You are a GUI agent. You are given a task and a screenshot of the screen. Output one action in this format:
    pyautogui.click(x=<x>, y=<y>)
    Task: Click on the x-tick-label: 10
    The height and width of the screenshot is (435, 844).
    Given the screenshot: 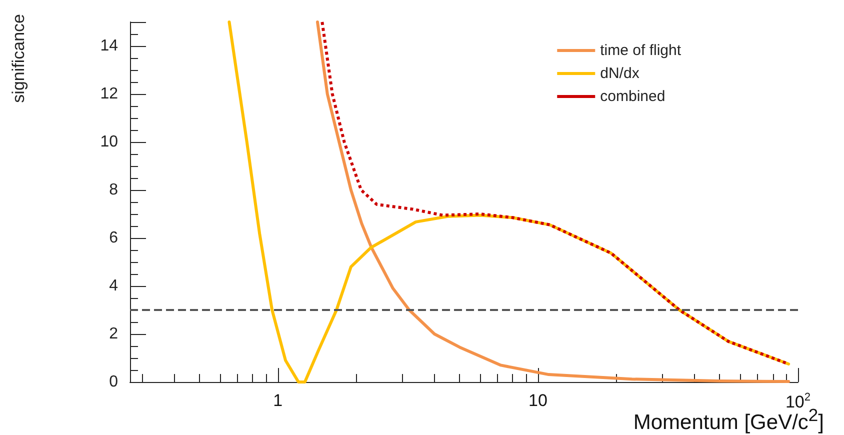 What is the action you would take?
    pyautogui.click(x=538, y=400)
    